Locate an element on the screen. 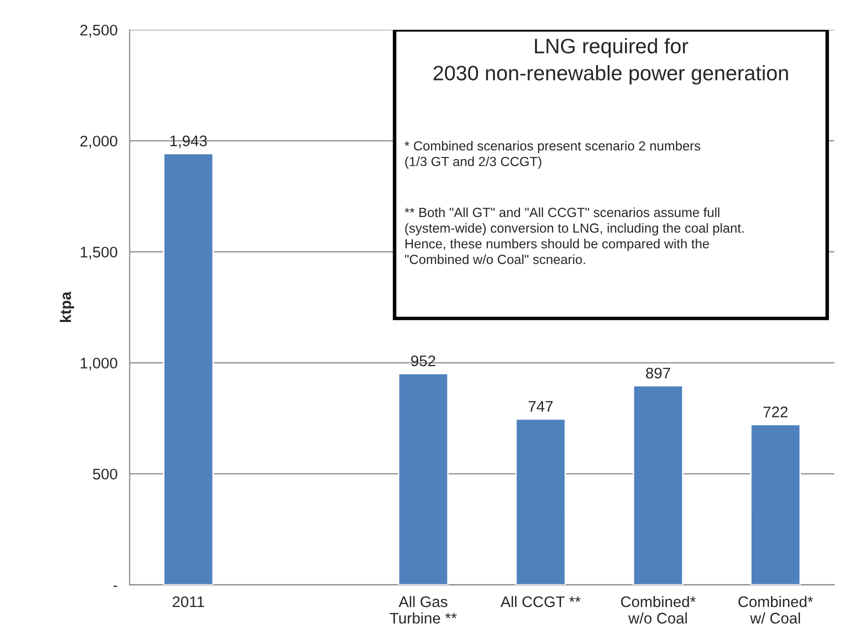 This screenshot has width=853, height=635. x-tick-label: All Gas Turbine ** is located at coordinates (423, 610).